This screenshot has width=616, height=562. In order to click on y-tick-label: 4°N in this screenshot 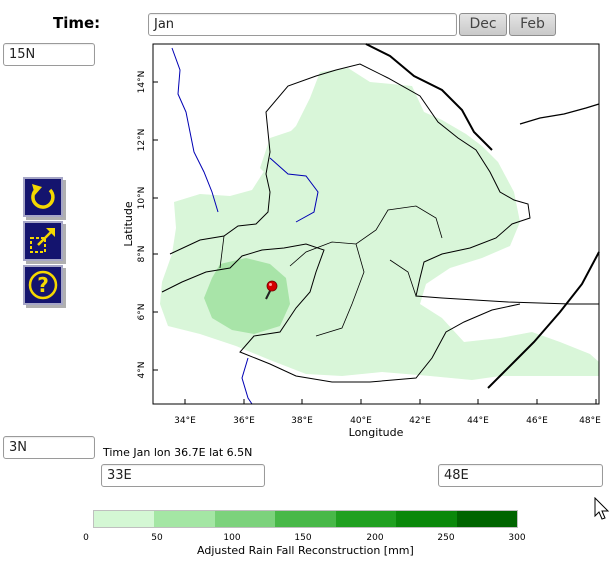, I will do `click(142, 370)`.